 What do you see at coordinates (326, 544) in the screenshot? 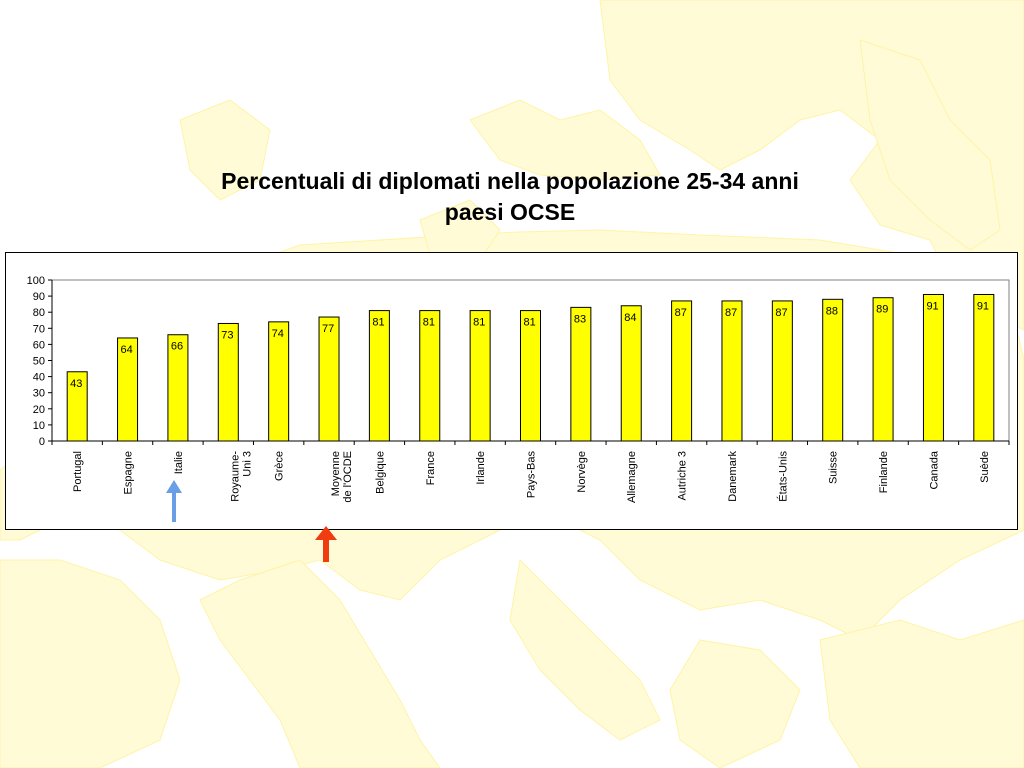
I see `oecd-average-highlight-arrow-icon` at bounding box center [326, 544].